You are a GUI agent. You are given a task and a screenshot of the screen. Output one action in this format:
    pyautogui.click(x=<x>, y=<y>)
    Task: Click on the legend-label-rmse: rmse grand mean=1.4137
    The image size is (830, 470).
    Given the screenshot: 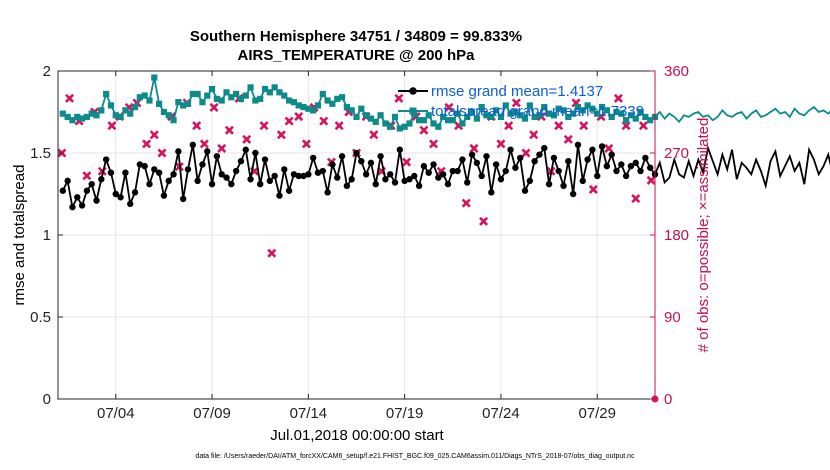 What is the action you would take?
    pyautogui.click(x=517, y=91)
    